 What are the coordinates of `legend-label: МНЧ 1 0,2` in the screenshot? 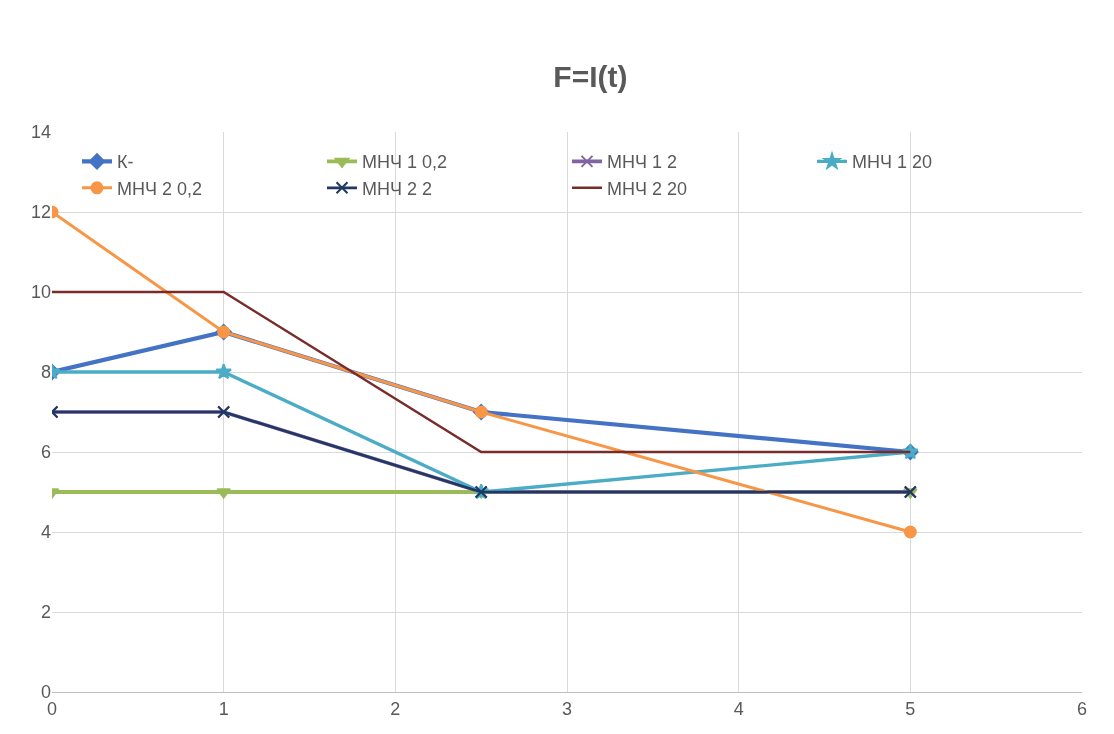 It's located at (405, 162).